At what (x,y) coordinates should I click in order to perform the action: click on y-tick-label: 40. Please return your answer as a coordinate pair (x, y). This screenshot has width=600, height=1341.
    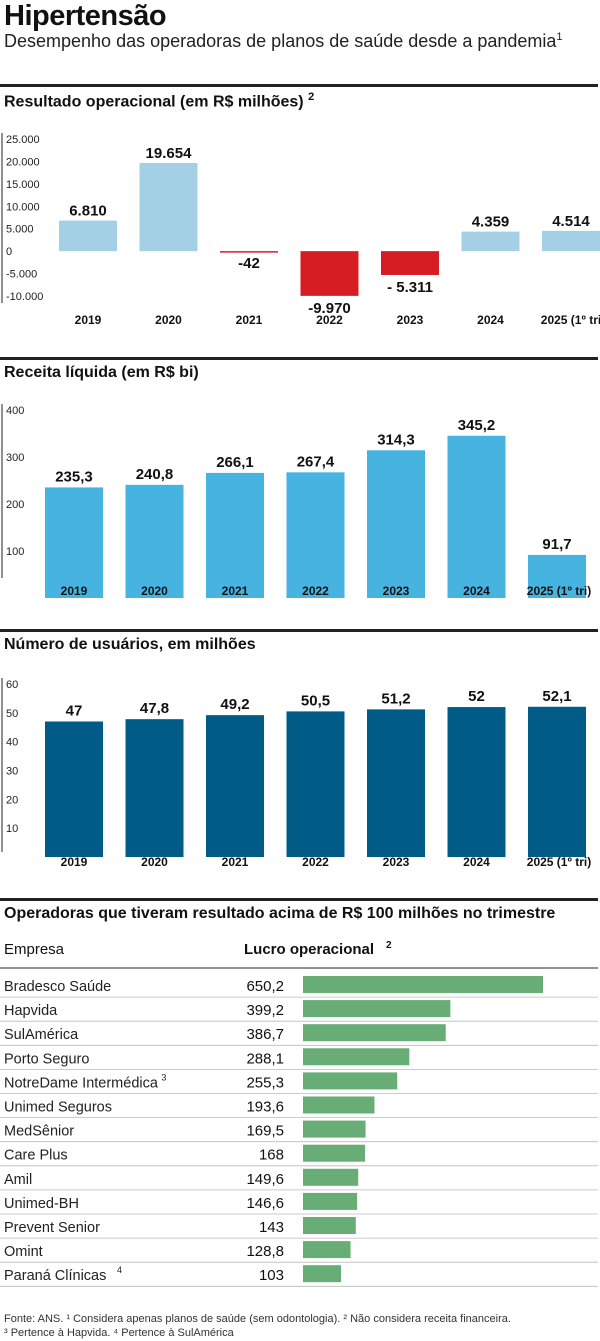
    Looking at the image, I should click on (12, 743).